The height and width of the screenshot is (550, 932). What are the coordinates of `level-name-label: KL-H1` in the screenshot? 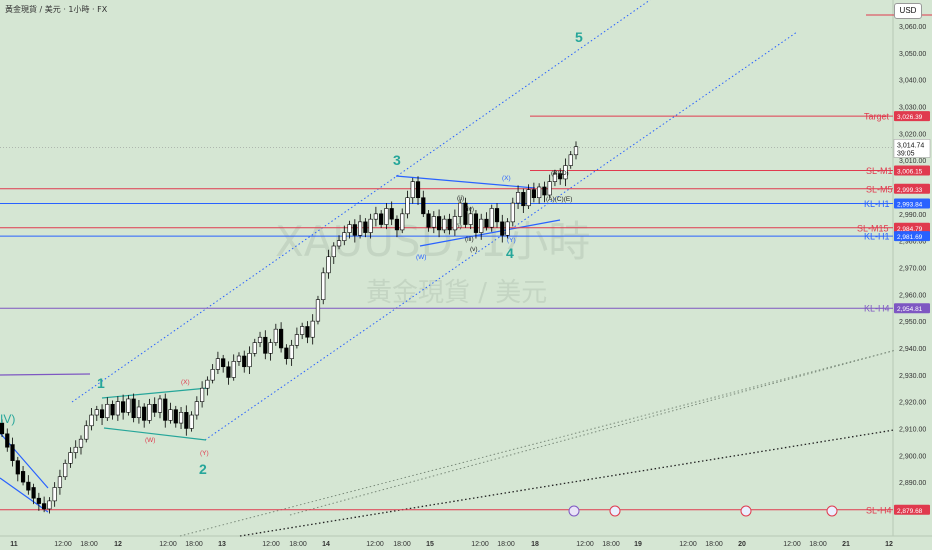 It's located at (877, 204).